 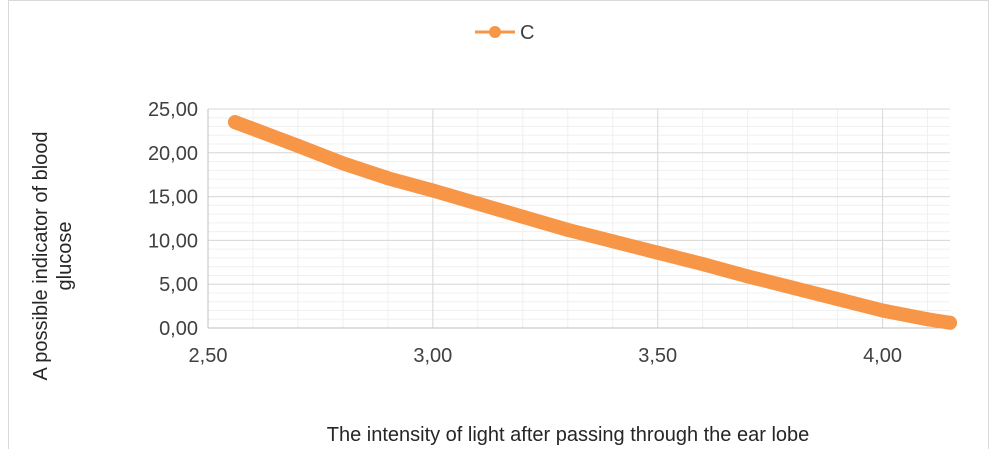 I want to click on y-tick-label: 20,00, so click(x=173, y=154).